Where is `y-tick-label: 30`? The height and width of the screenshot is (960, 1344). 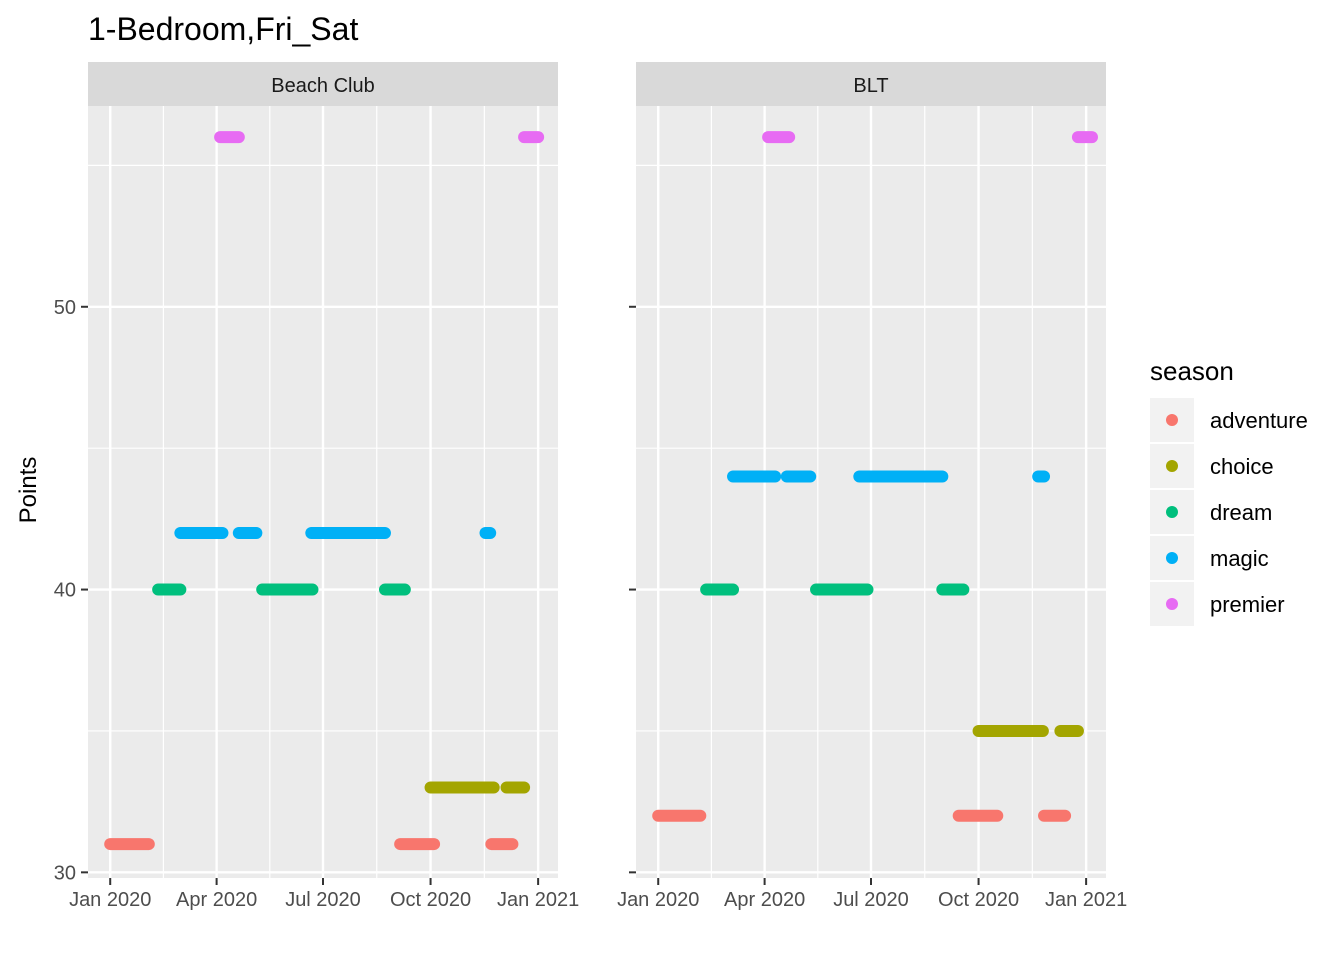
y-tick-label: 30 is located at coordinates (65, 873).